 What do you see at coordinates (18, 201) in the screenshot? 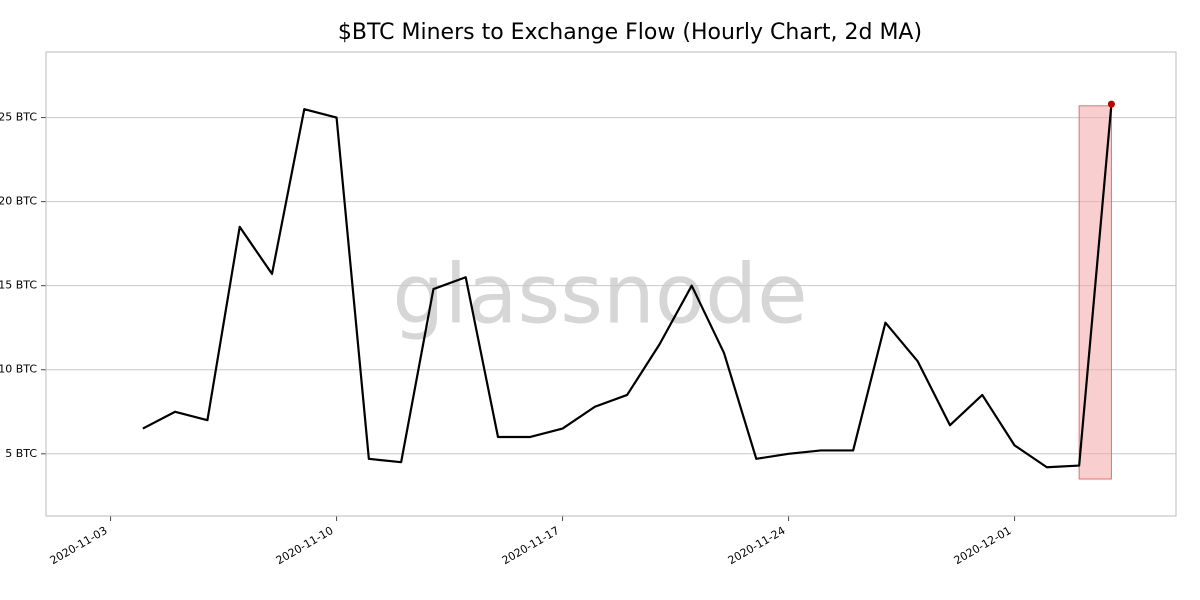
I see `y-tick-label: 20 BTC` at bounding box center [18, 201].